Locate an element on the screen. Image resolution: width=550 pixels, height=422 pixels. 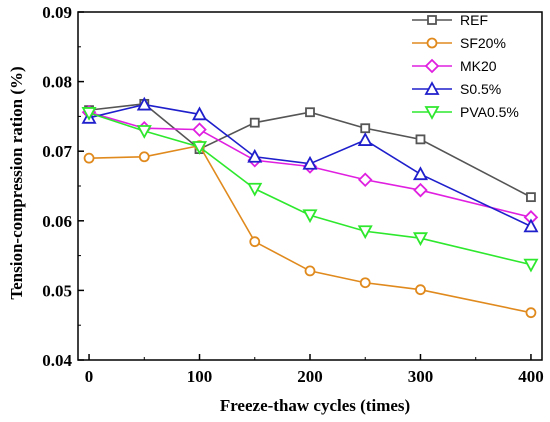
legend-entry: MK20 is located at coordinates (454, 66).